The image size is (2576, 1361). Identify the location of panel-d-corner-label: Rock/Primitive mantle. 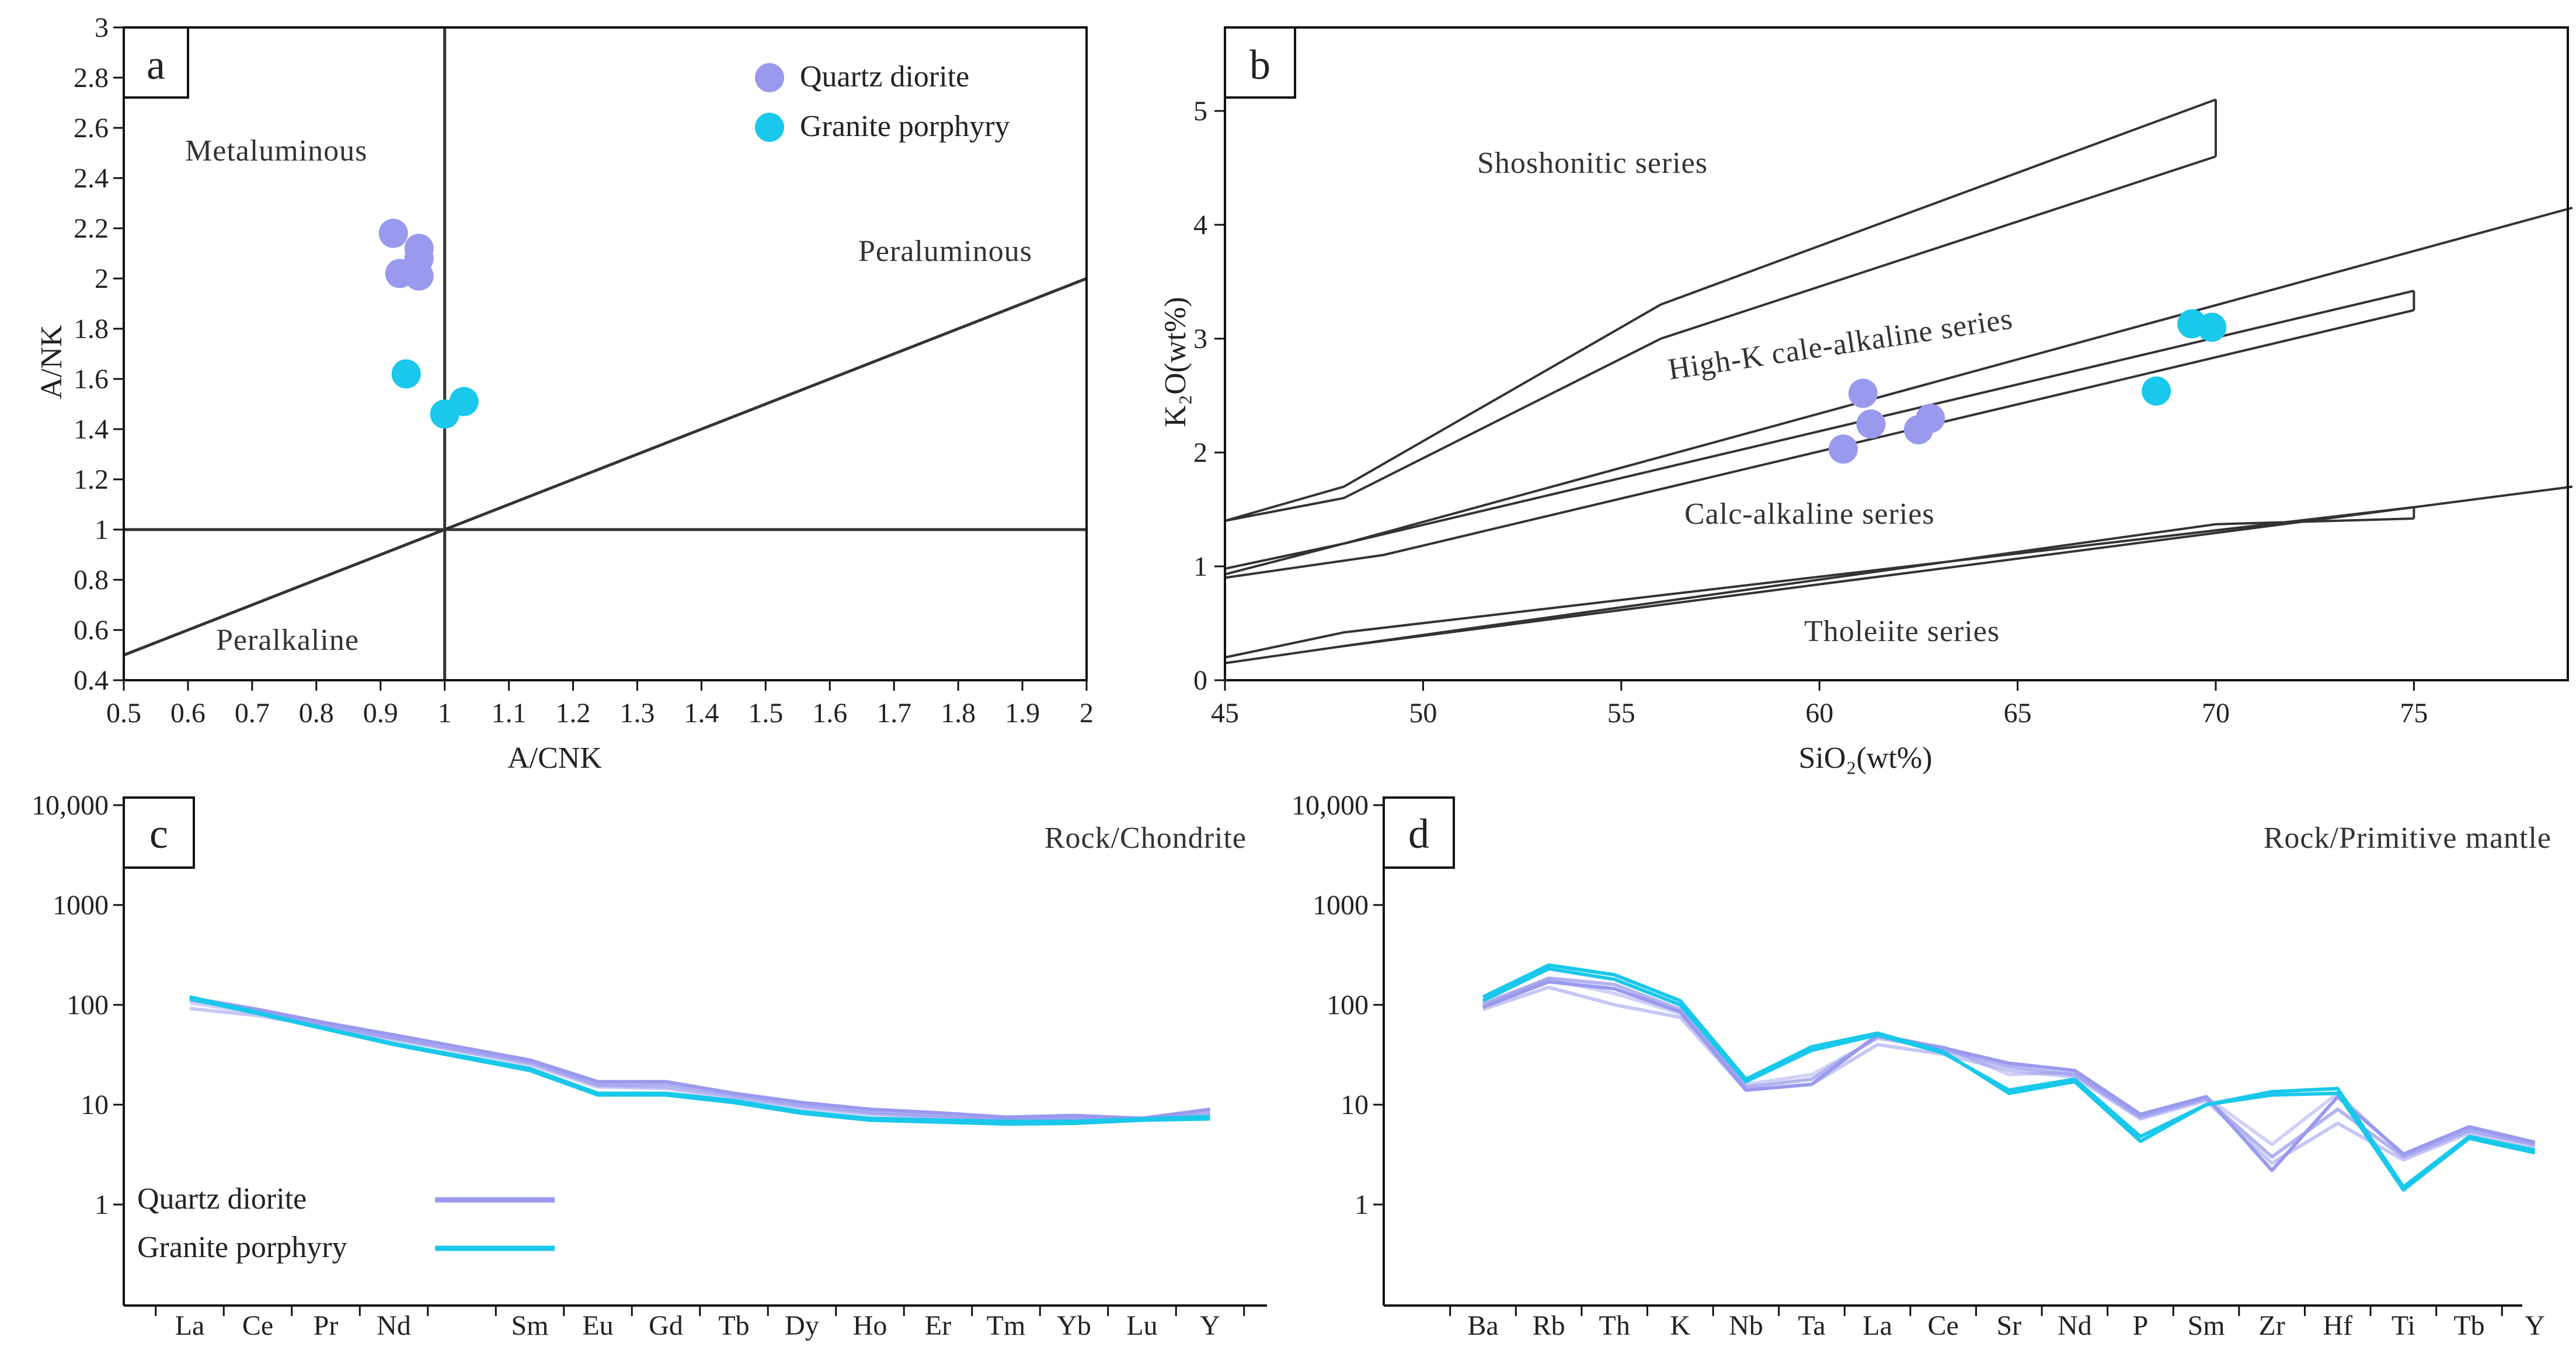
(2407, 839).